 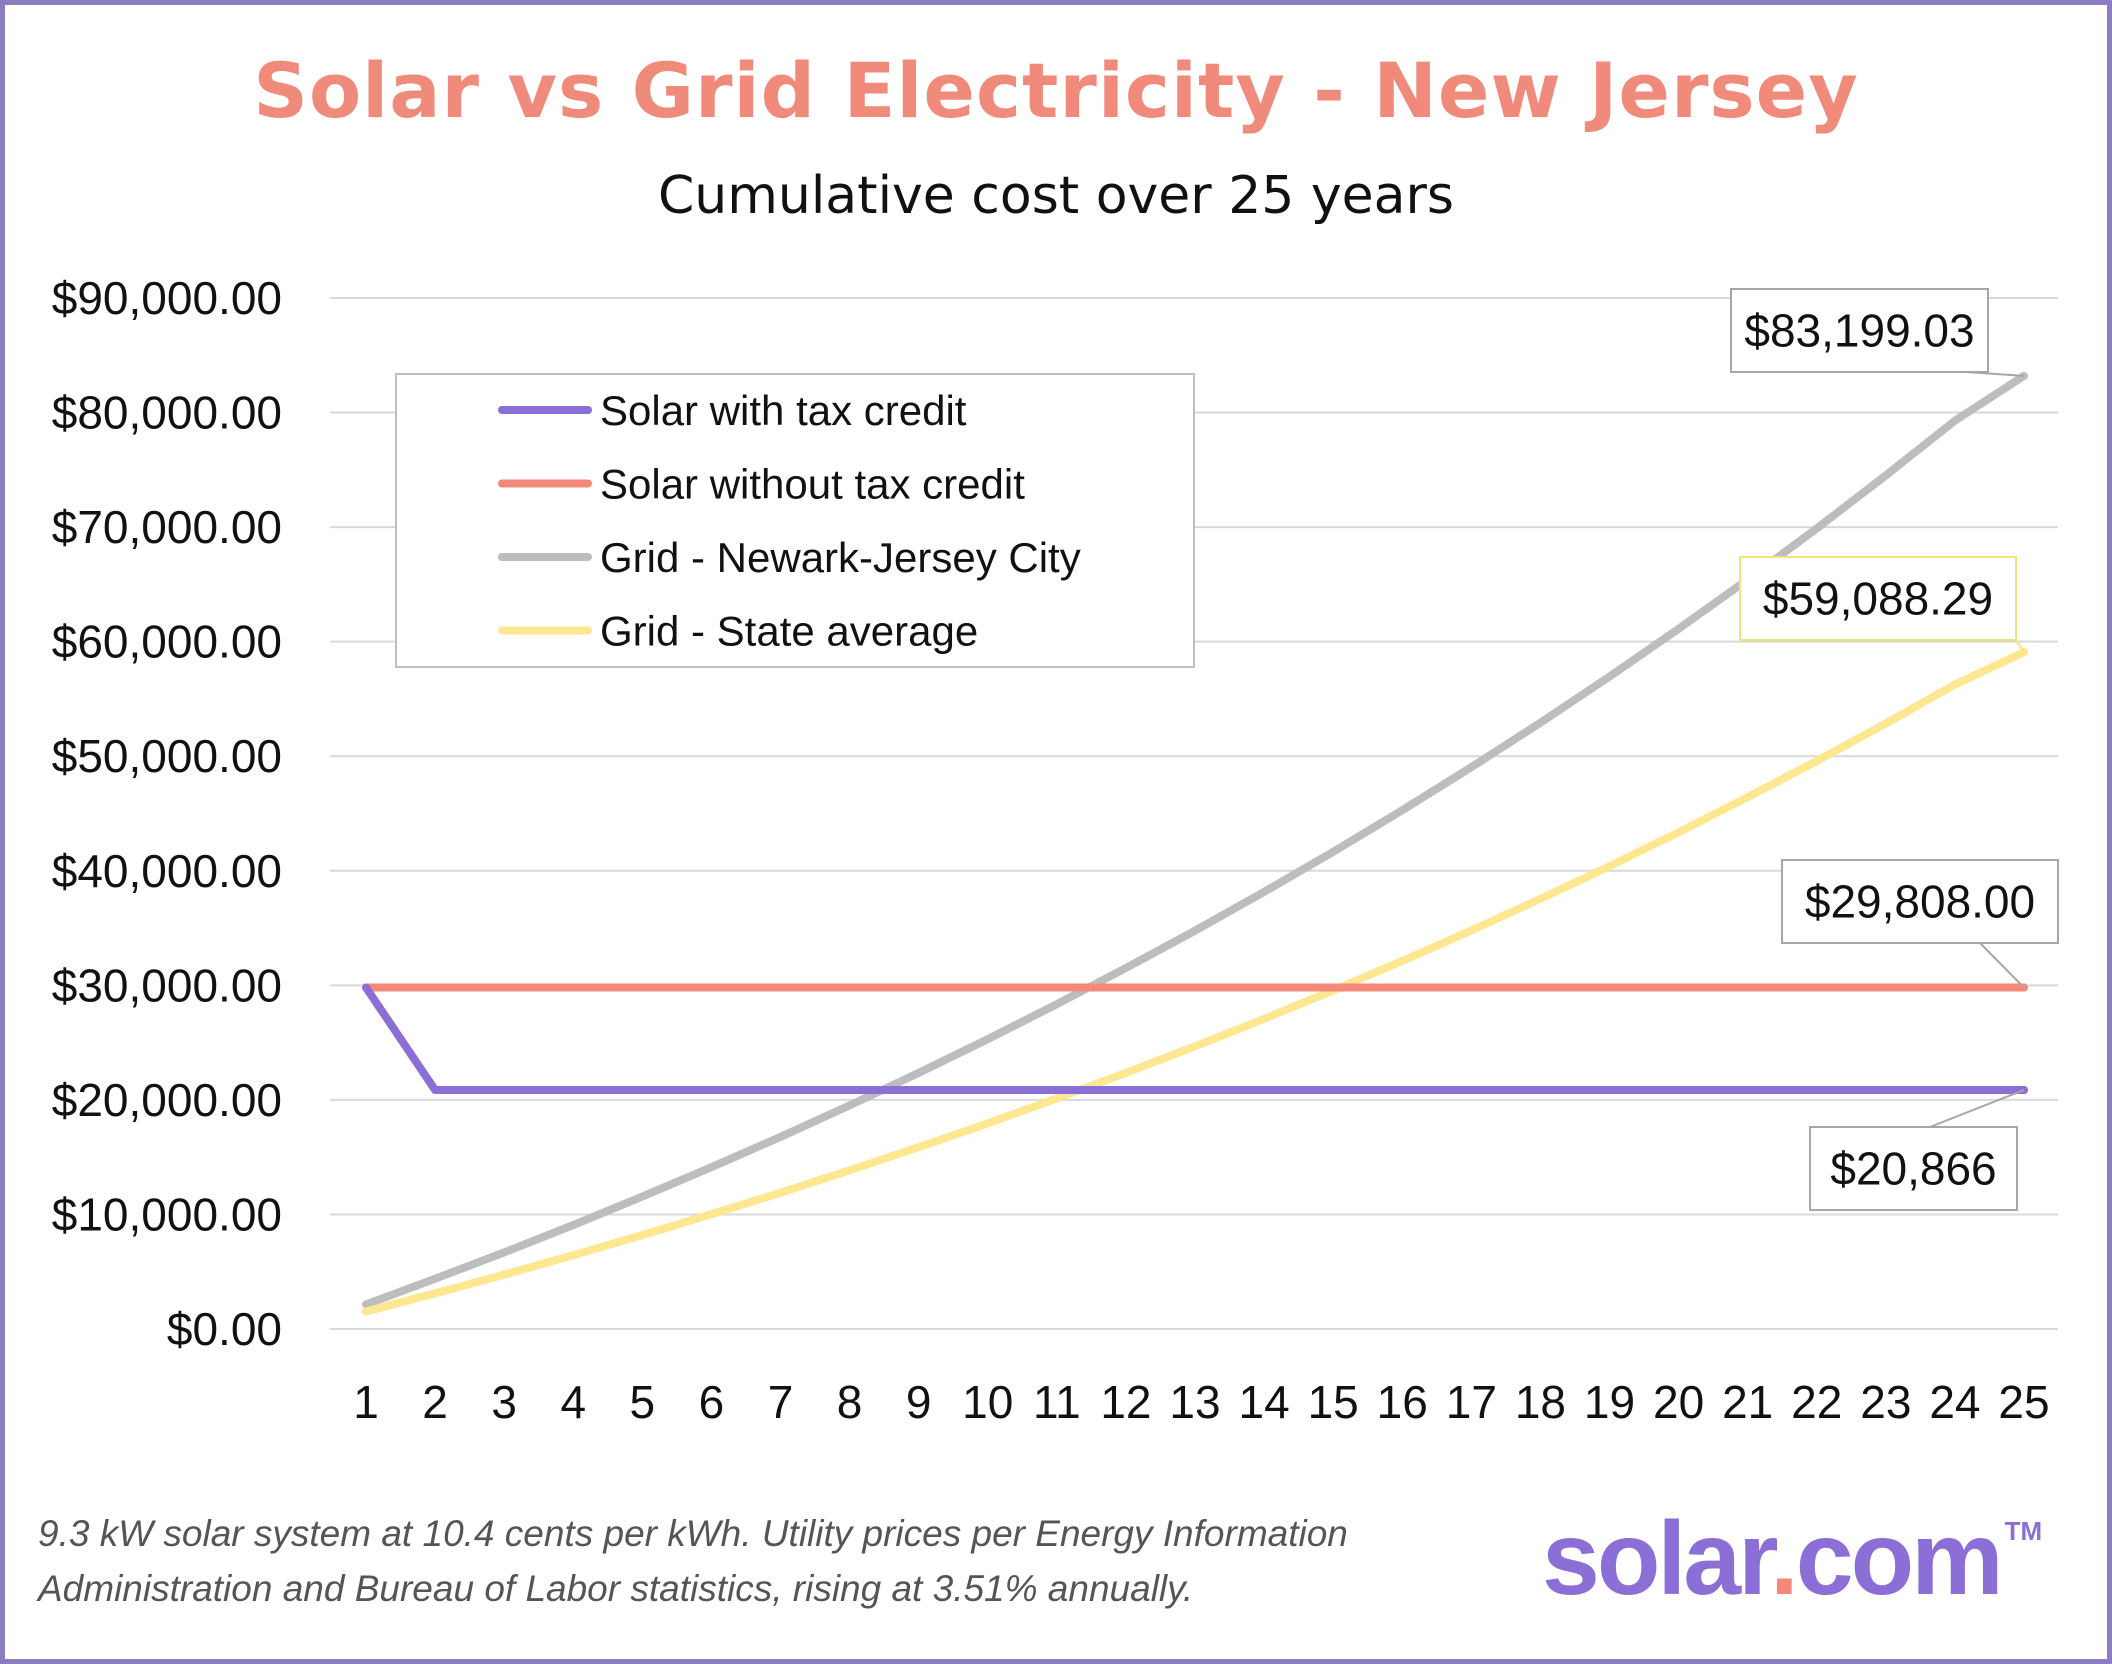 I want to click on y-tick-label: $70,000.00, so click(x=167, y=527).